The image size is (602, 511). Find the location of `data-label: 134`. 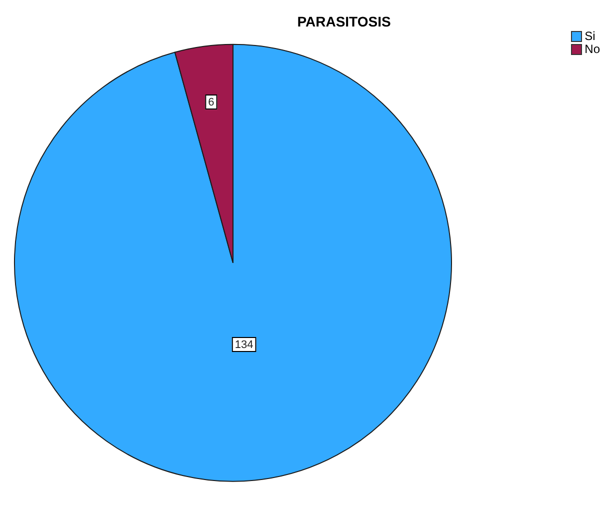

data-label: 134 is located at coordinates (244, 345).